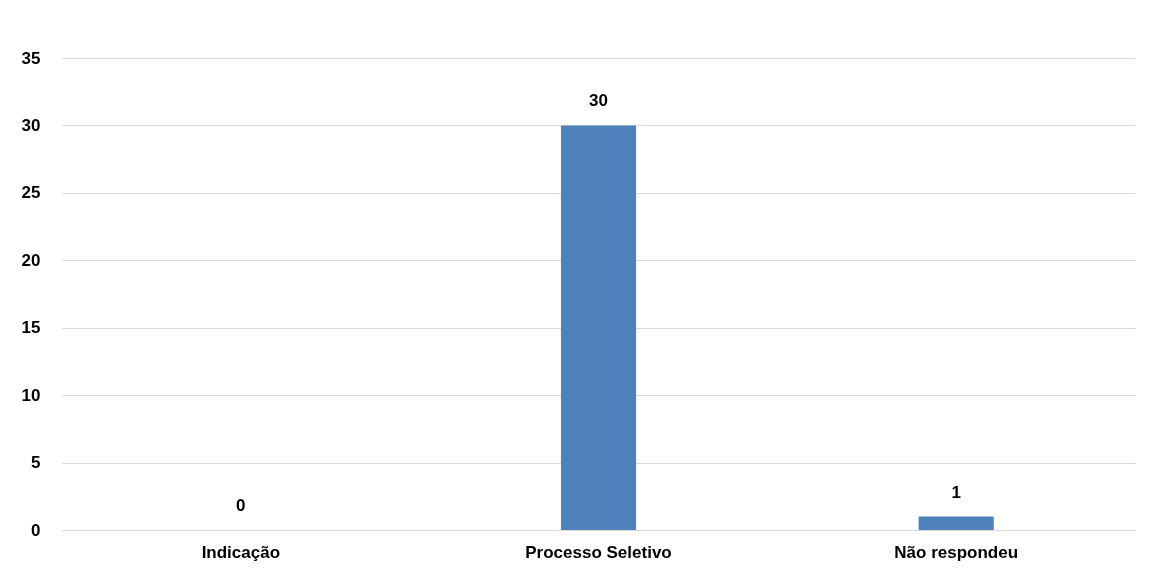 The image size is (1169, 582). Describe the element at coordinates (31, 193) in the screenshot. I see `y-tick-label: 25` at that location.